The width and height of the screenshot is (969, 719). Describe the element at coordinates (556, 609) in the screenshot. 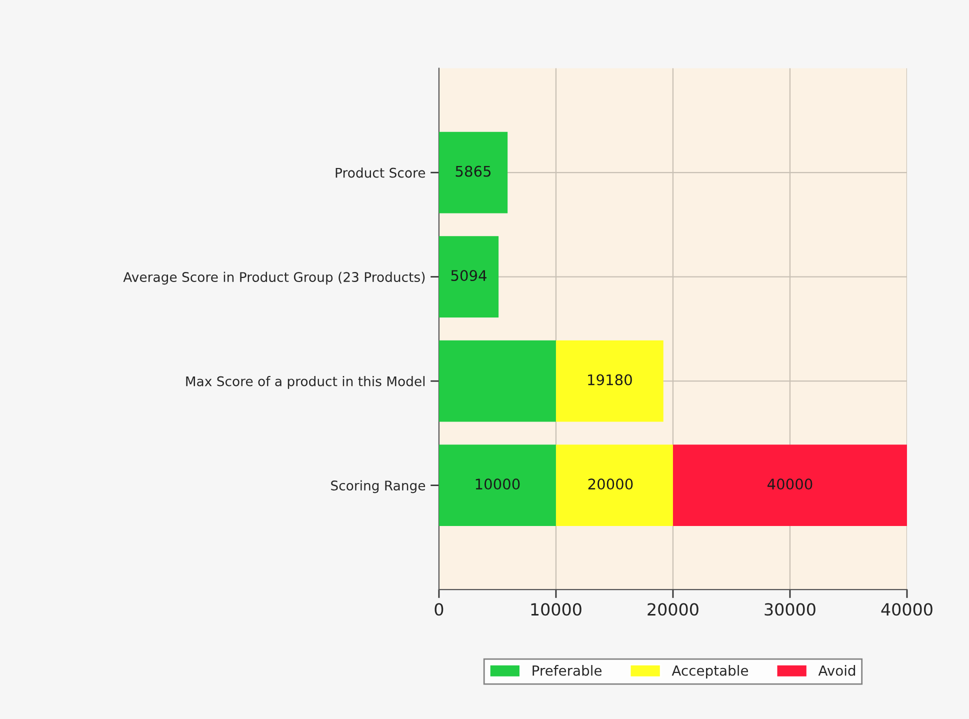

I see `x-tick-label: 10000` at that location.